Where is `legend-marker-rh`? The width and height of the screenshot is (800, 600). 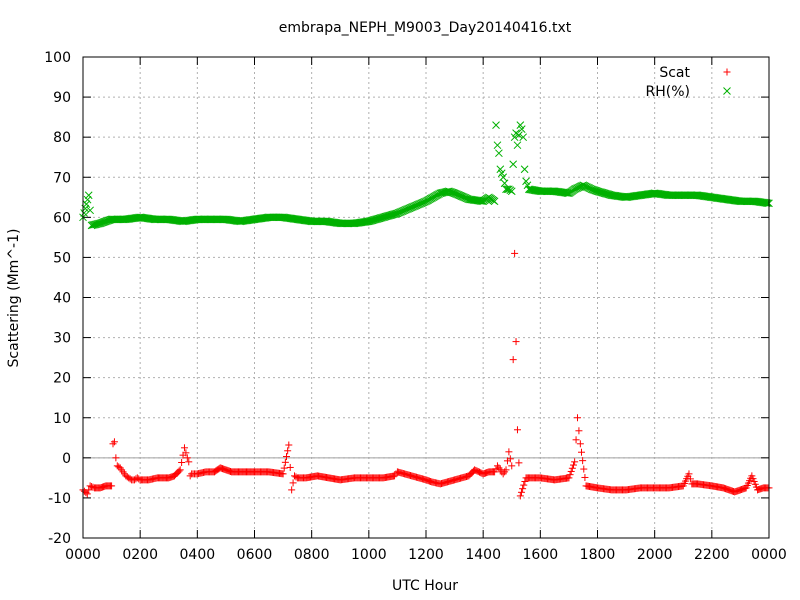
legend-marker-rh is located at coordinates (727, 91).